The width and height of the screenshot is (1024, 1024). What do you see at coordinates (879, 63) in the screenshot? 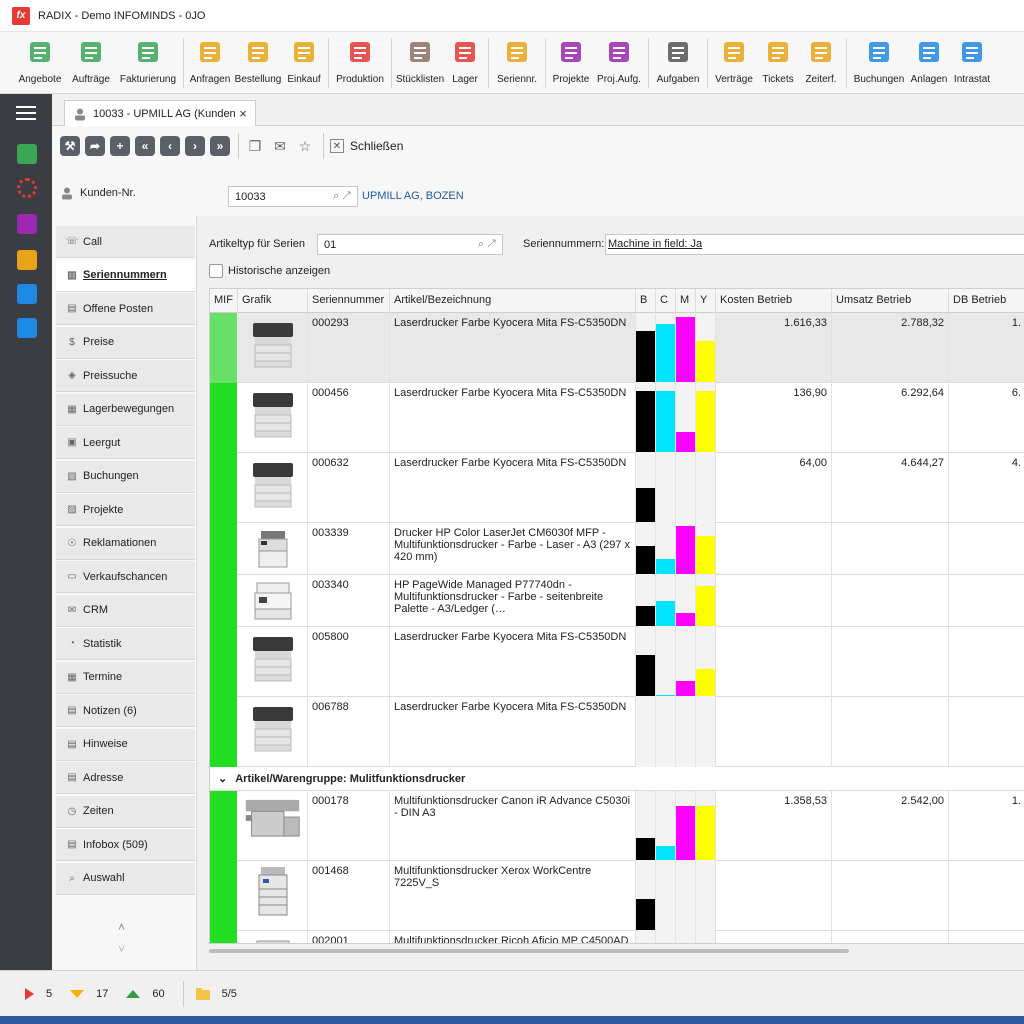
I see `ribbon-buchungen-button: Buchungen` at bounding box center [879, 63].